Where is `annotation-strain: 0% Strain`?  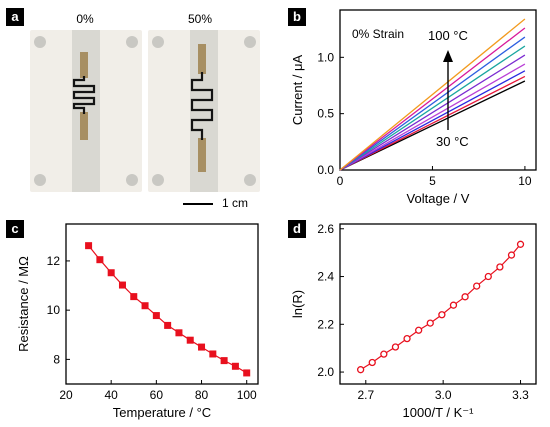
annotation-strain: 0% Strain is located at coordinates (378, 34).